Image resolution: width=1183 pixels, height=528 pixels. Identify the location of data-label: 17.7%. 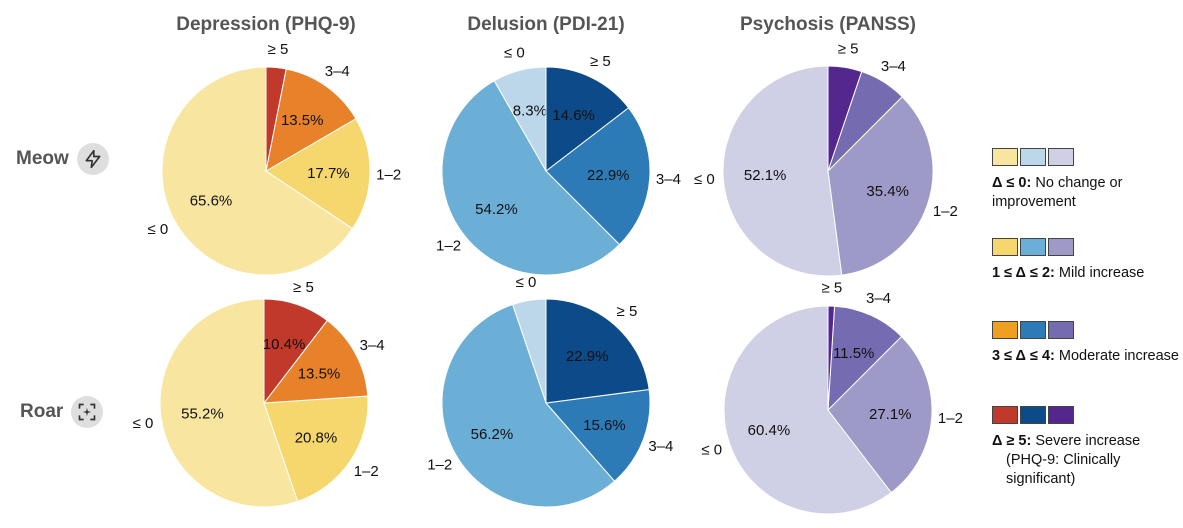
(328, 173).